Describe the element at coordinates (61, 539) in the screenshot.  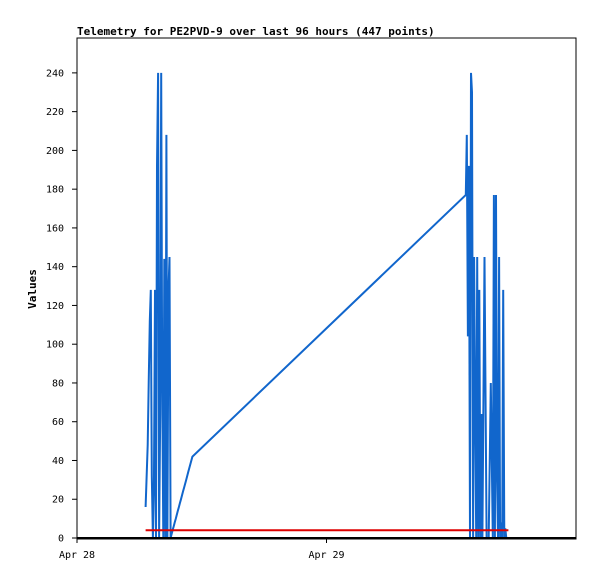
I see `y-tick-label: 0` at that location.